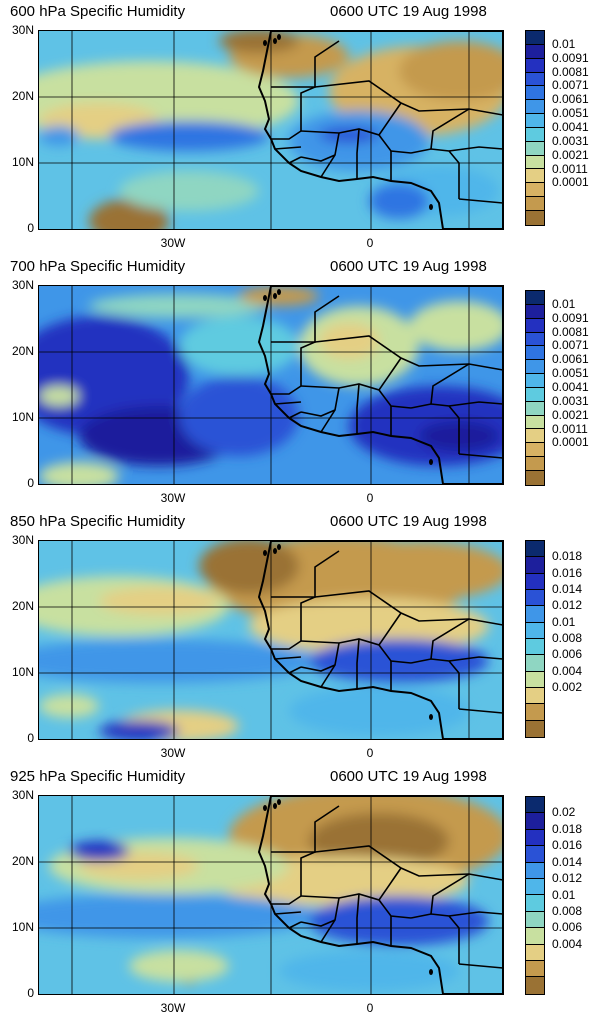  Describe the element at coordinates (567, 638) in the screenshot. I see `colorbar-label: 0.008` at that location.